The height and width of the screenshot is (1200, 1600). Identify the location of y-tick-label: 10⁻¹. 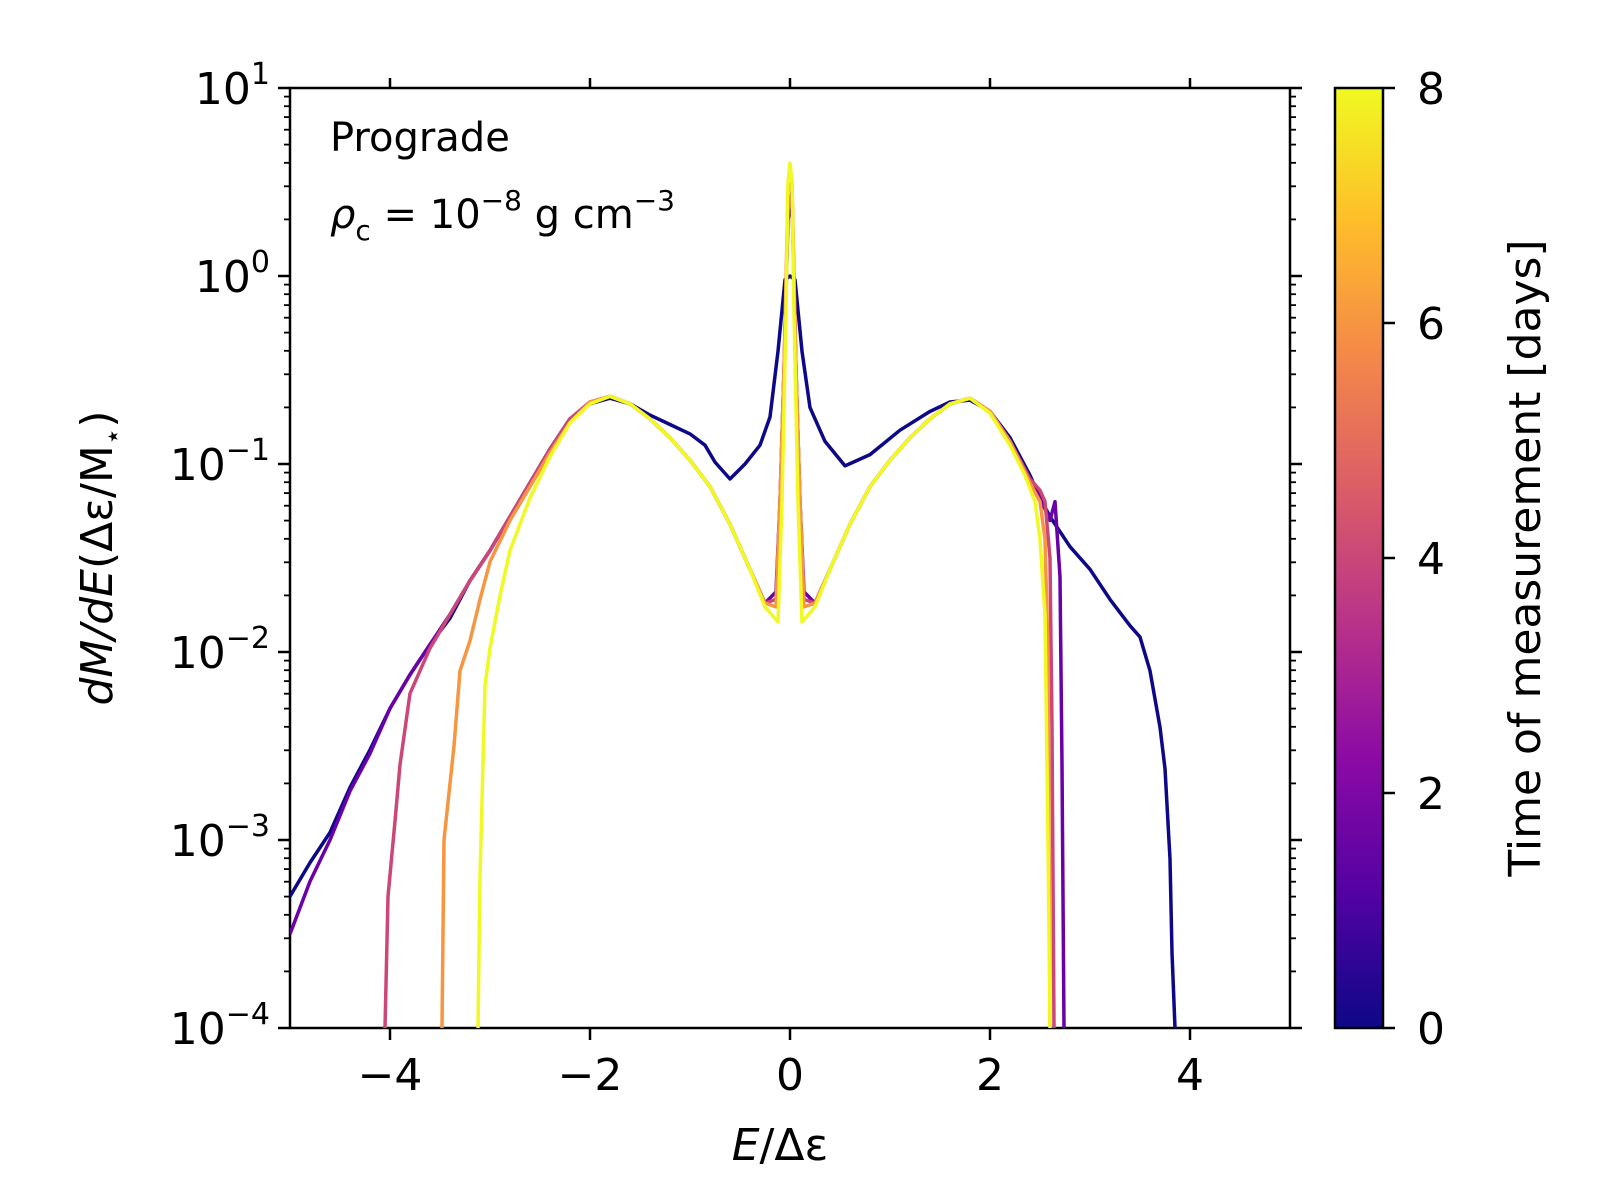
(220, 462).